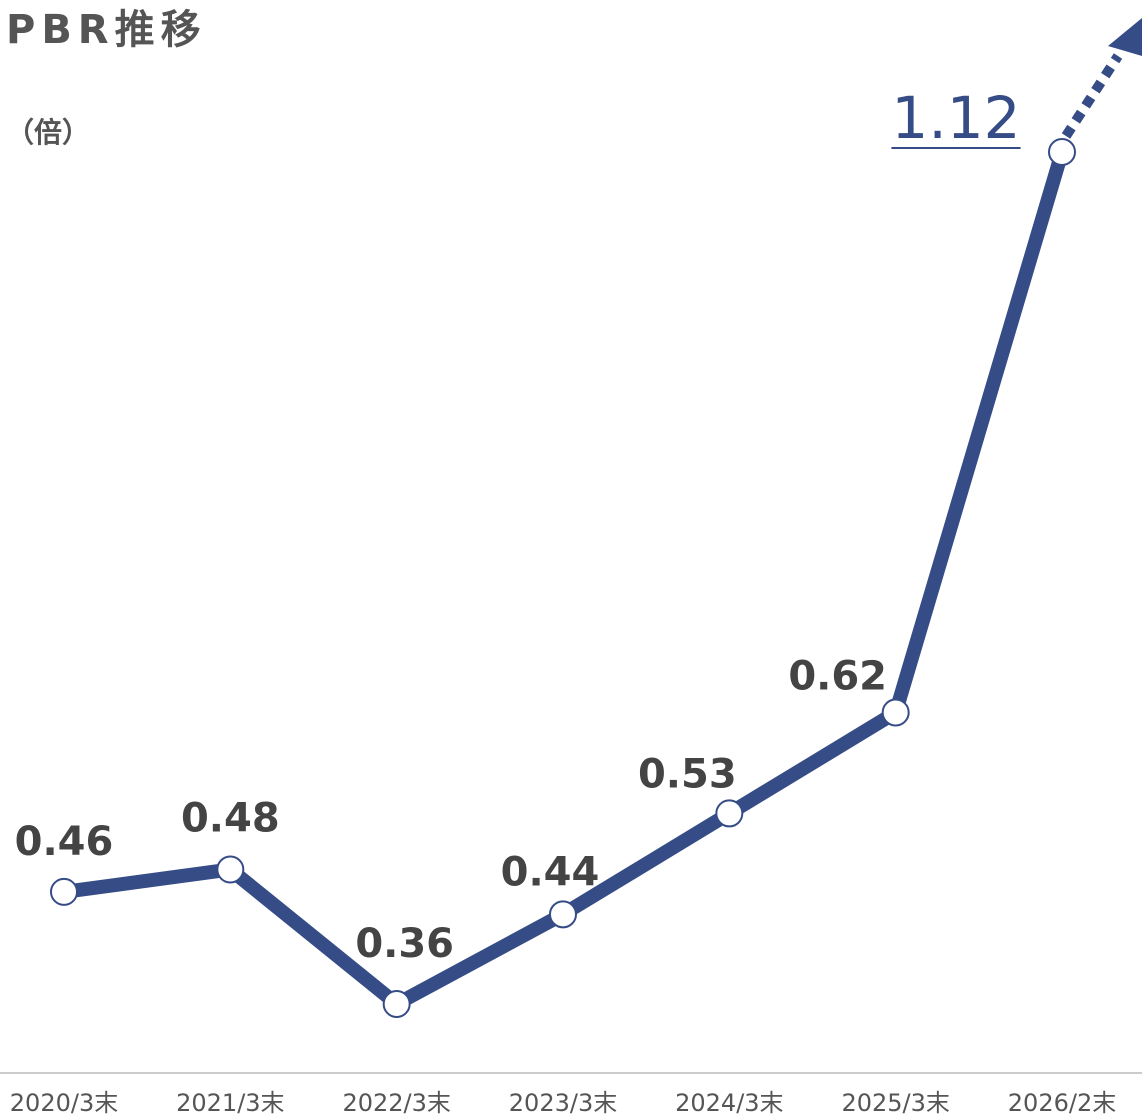 The width and height of the screenshot is (1142, 1117). I want to click on x-tick-label: 2022/3末, so click(396, 1103).